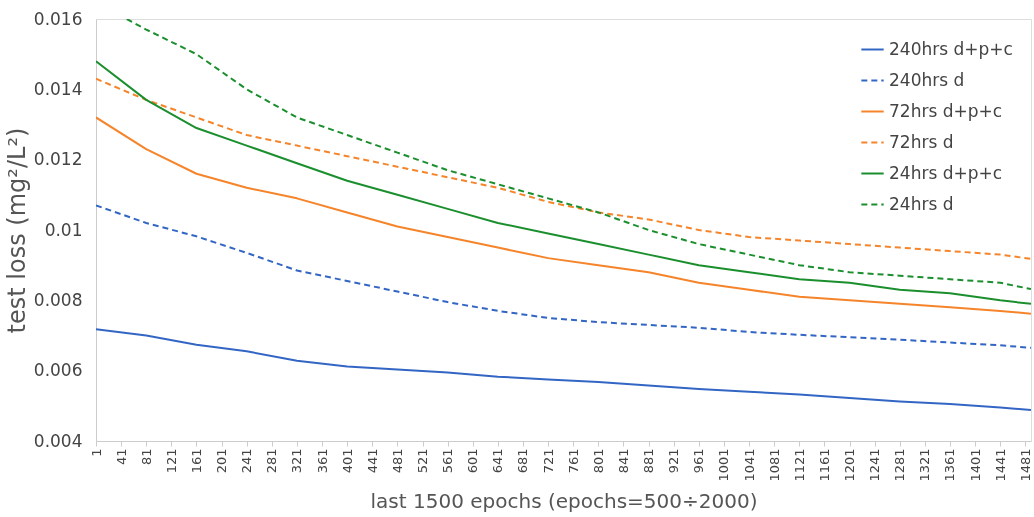  Describe the element at coordinates (824, 465) in the screenshot. I see `x-tick-label: 1161` at that location.